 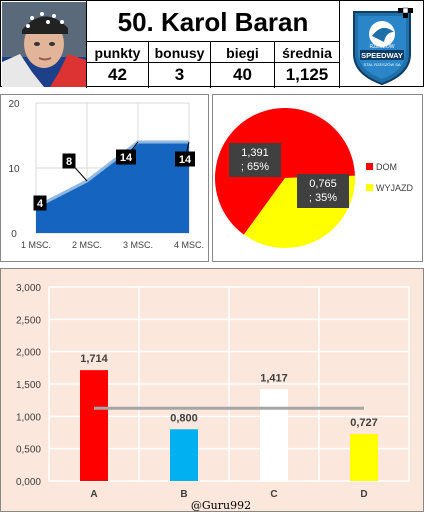 I want to click on pie-data-label: ; 65%, so click(x=255, y=167).